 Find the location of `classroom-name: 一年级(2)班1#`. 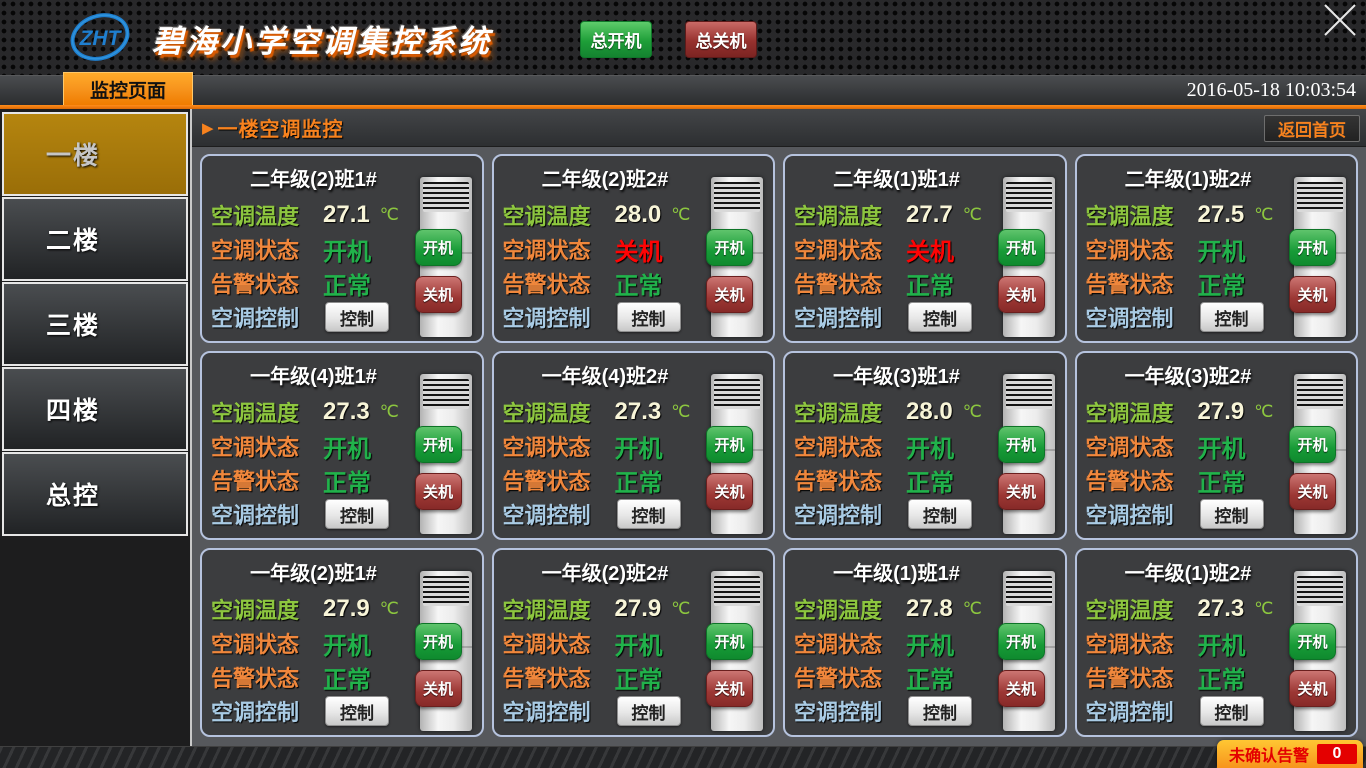

classroom-name: 一年级(2)班1# is located at coordinates (313, 574).